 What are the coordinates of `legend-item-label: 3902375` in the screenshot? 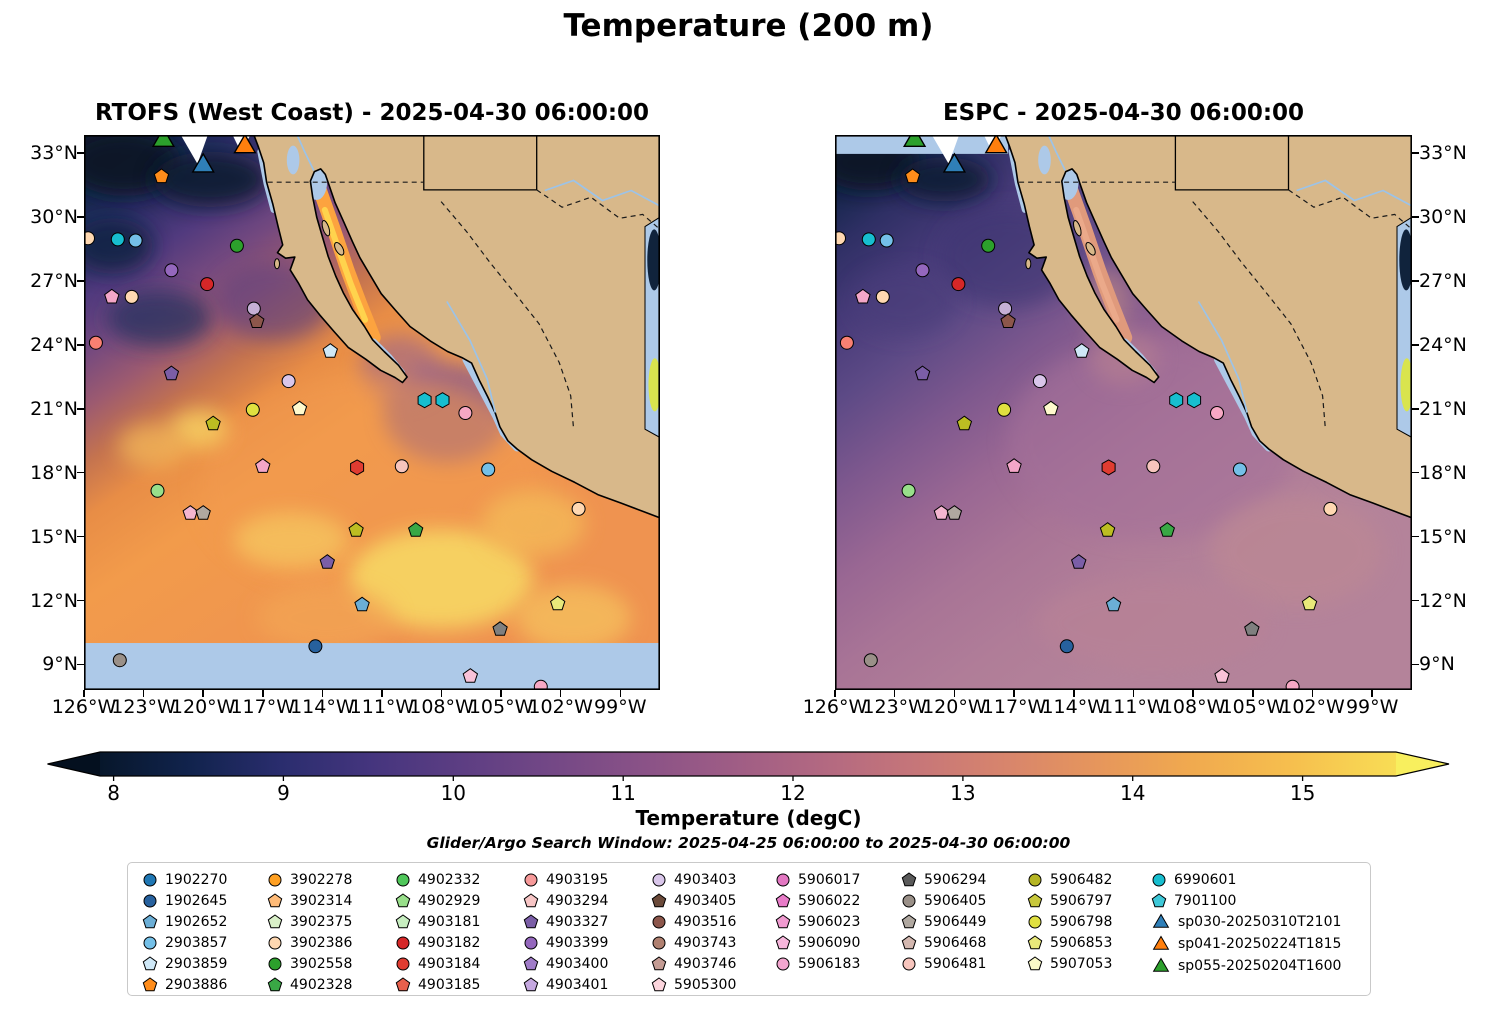 It's located at (321, 921).